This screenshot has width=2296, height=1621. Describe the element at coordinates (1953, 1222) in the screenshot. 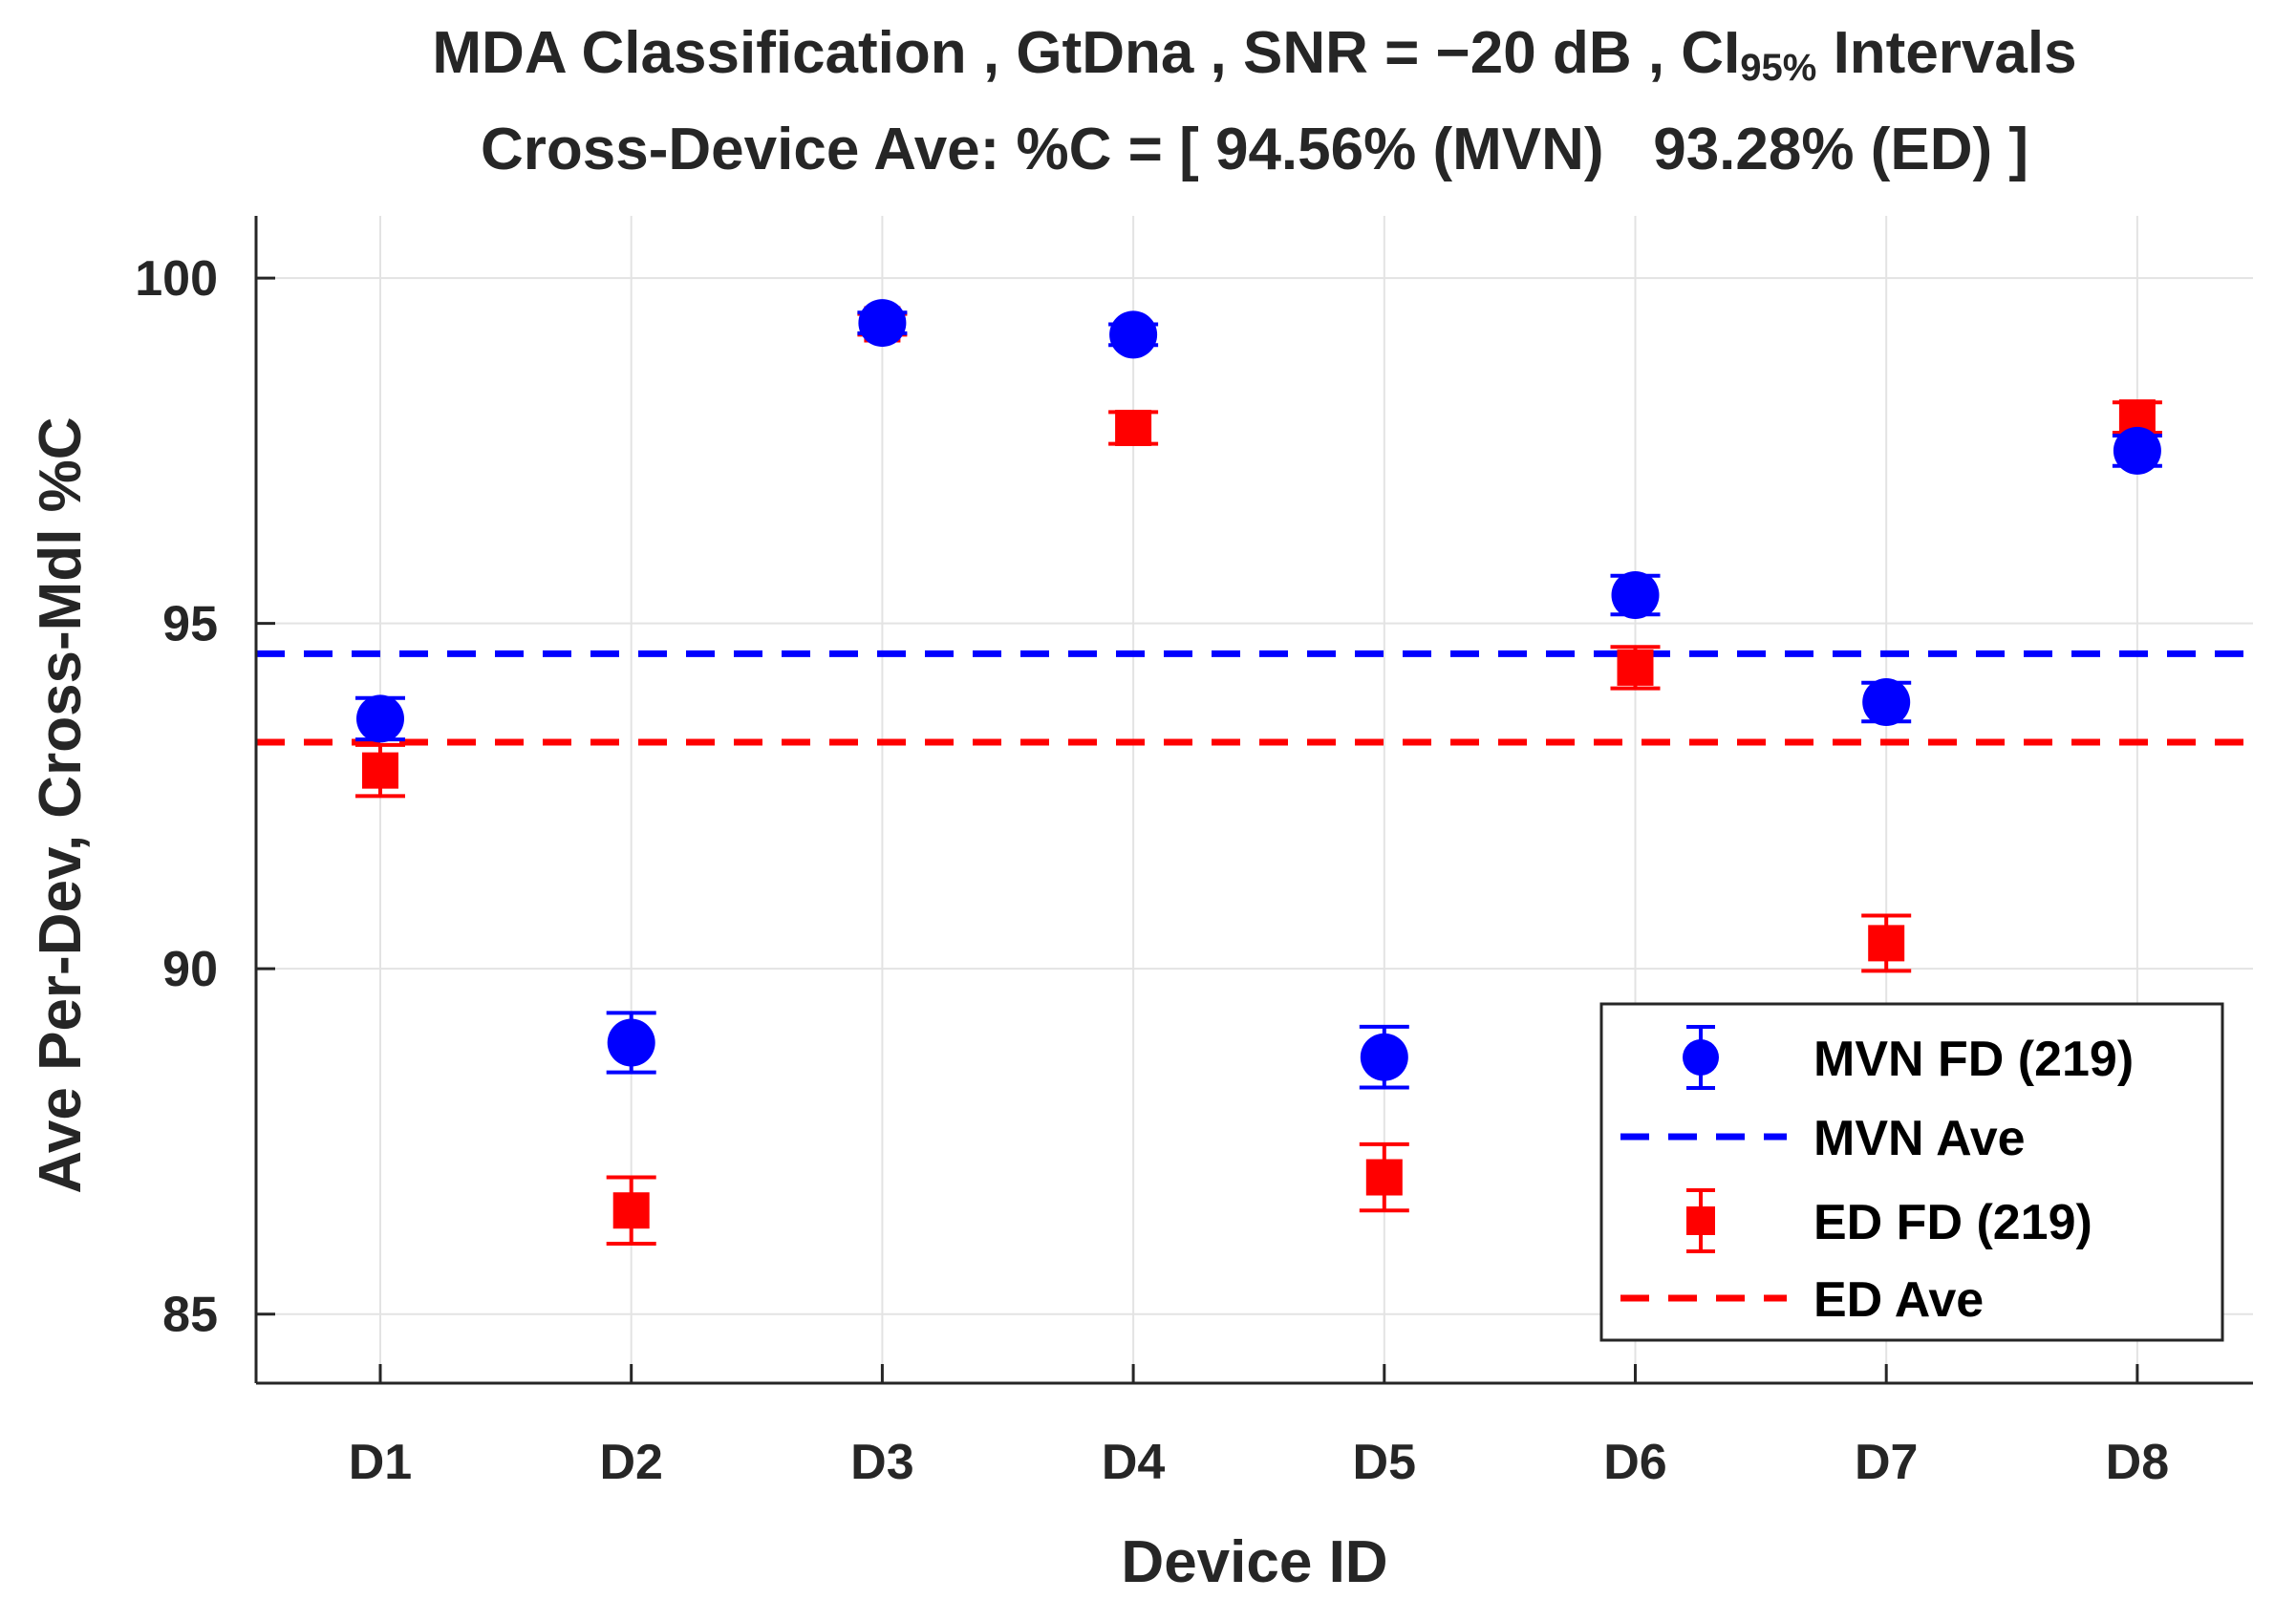

I see `legend-label: ED FD (219)` at that location.